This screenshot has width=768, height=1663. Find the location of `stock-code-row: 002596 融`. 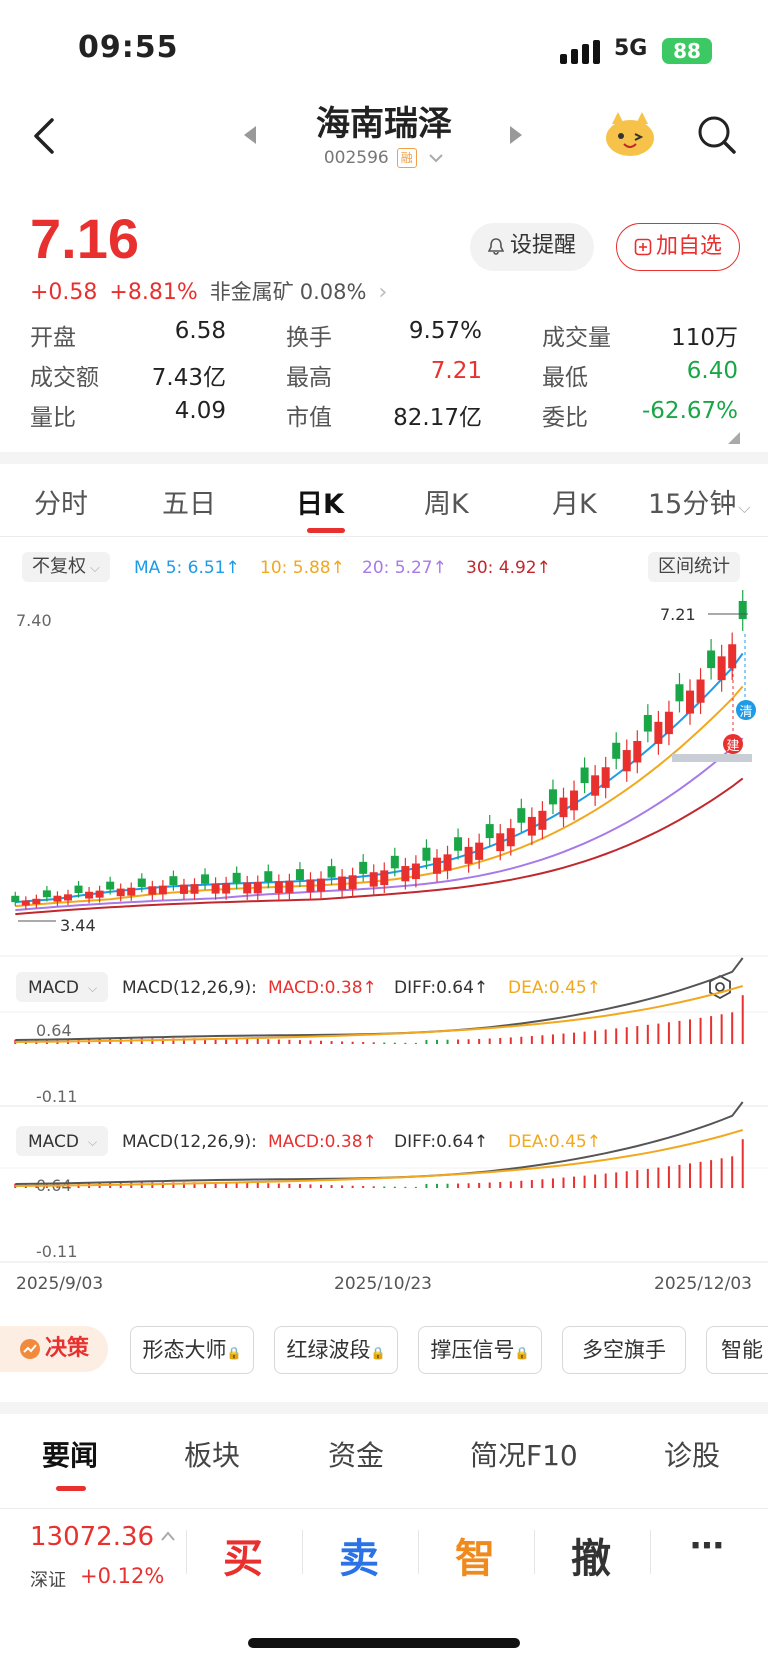

stock-code-row: 002596 融 is located at coordinates (384, 158).